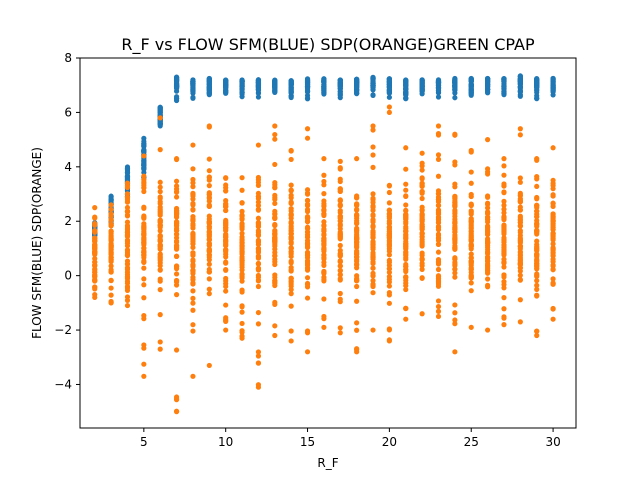  I want to click on x-axis-label: R_F, so click(327, 463).